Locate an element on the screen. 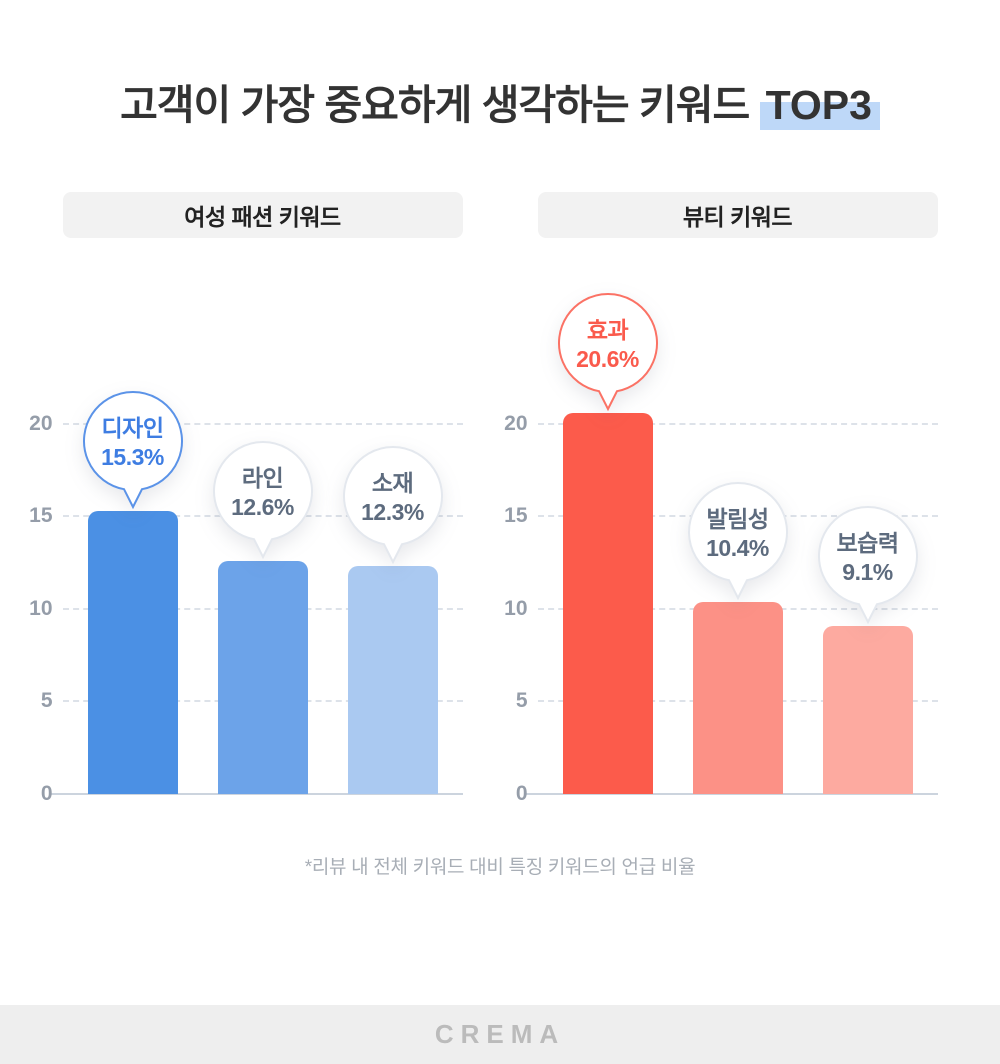 The image size is (1000, 1064). bubble-label: 라인 12.6% is located at coordinates (263, 493).